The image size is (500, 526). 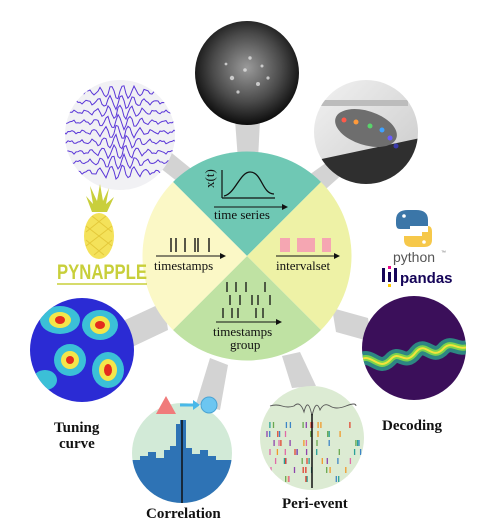 What do you see at coordinates (412, 426) in the screenshot?
I see `decoding-label: Decoding` at bounding box center [412, 426].